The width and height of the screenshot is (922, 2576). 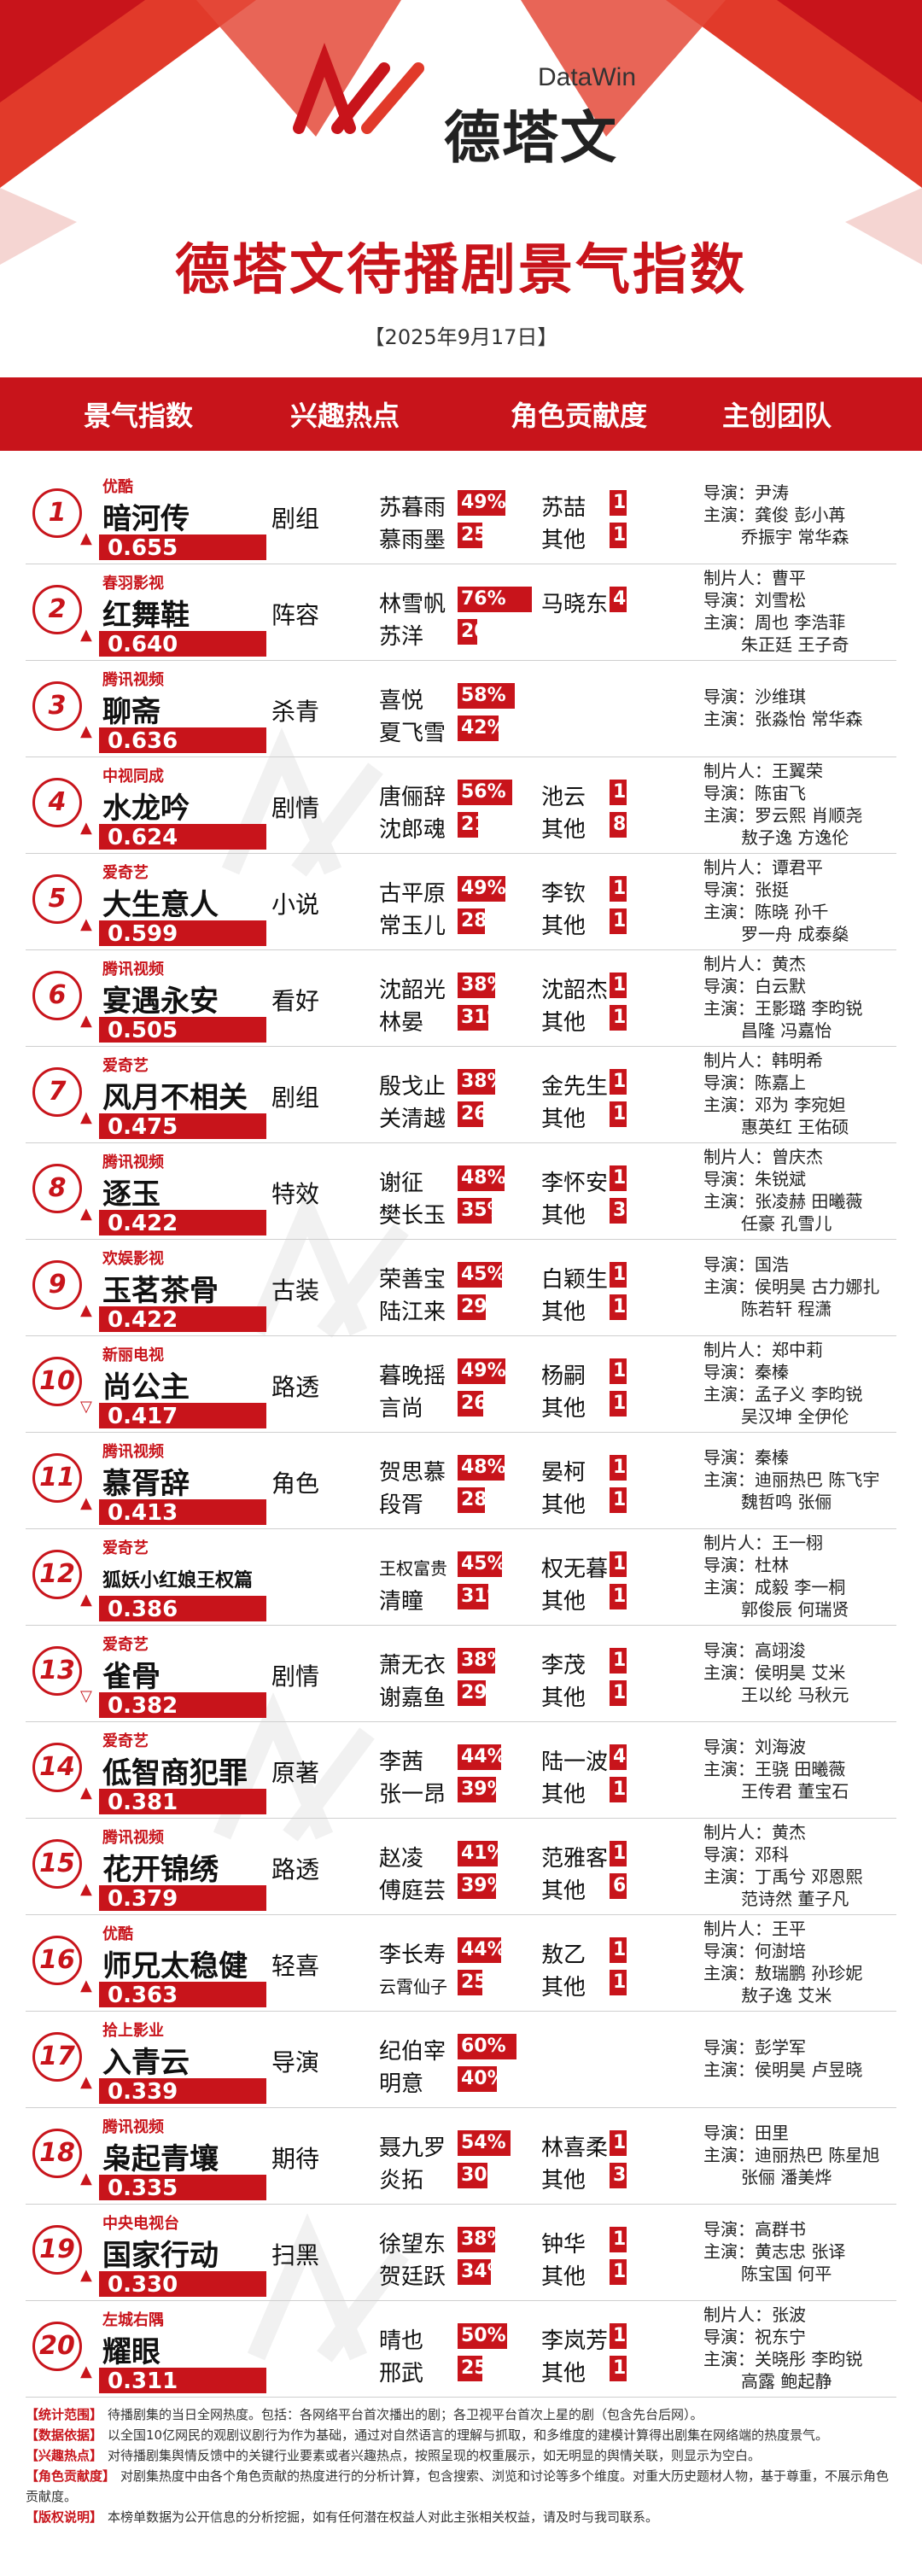 I want to click on role-contribution-percent: 20%, so click(x=484, y=631).